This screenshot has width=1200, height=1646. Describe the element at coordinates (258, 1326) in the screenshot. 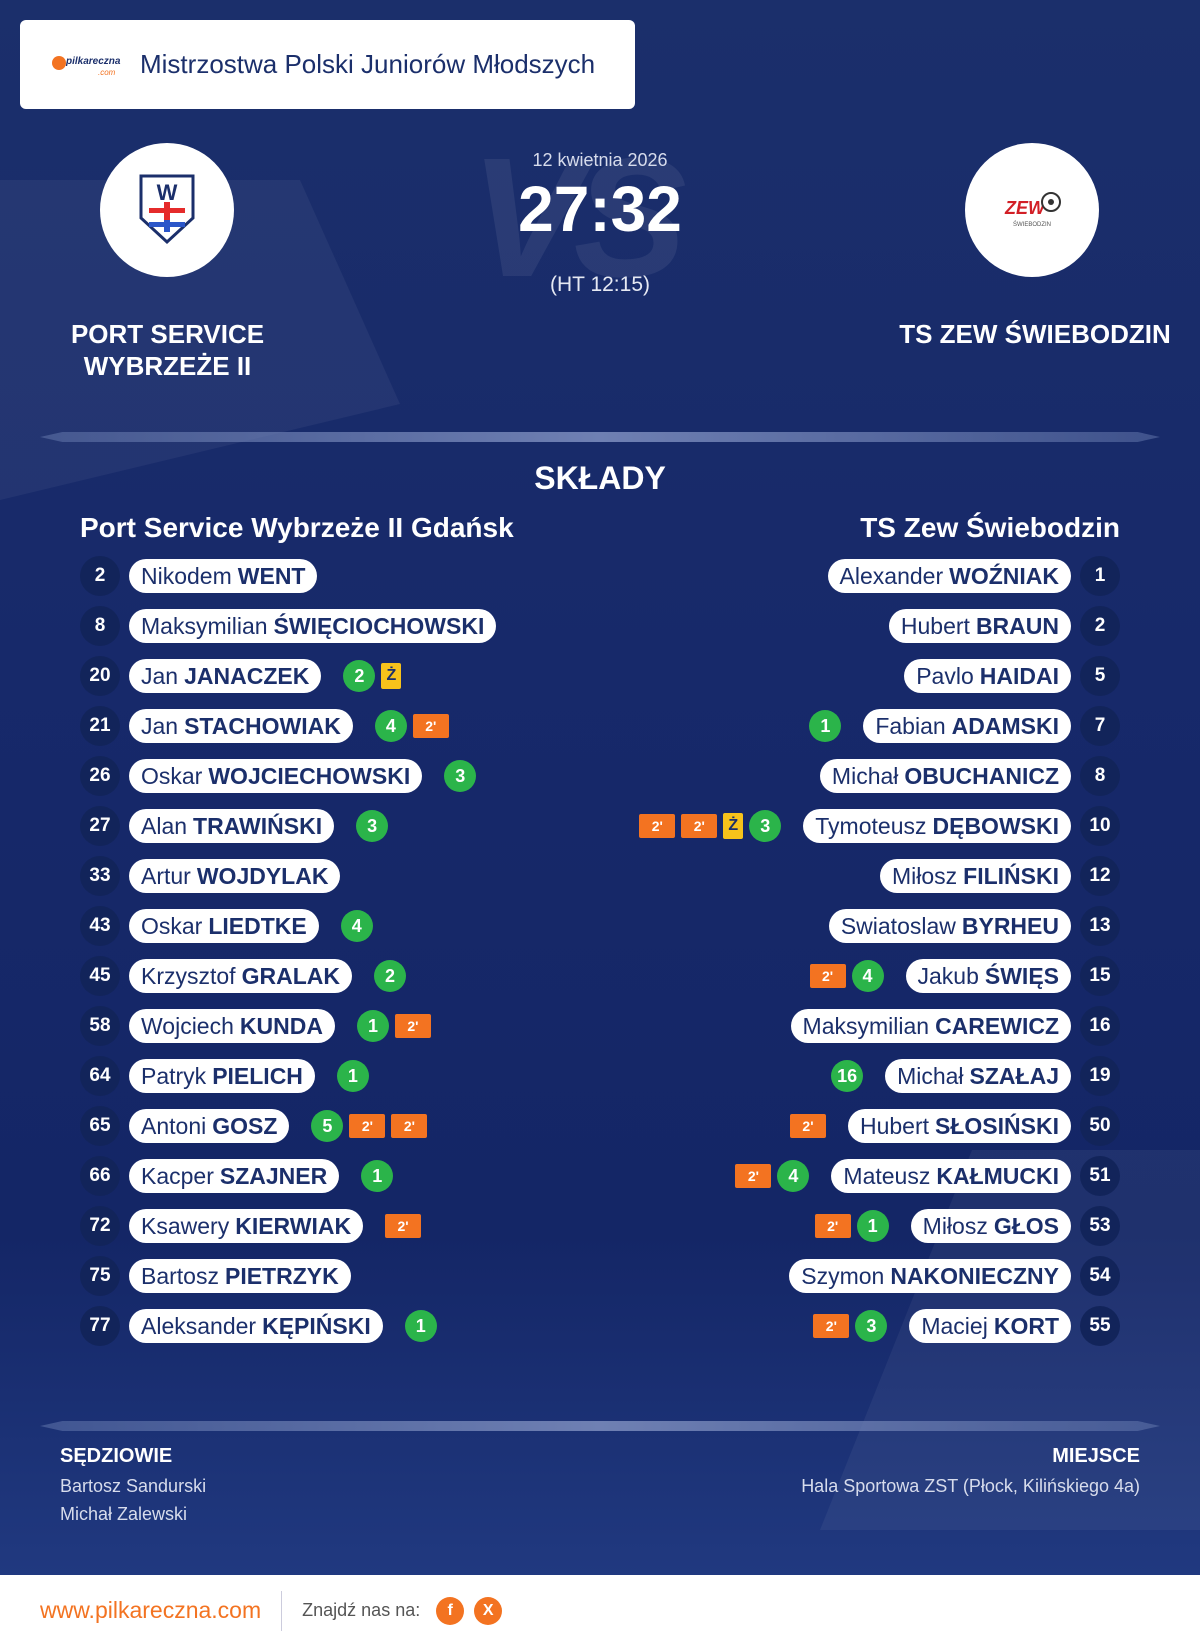

I see `player-row: 77 Aleksander KĘPIŃSKI 1` at that location.